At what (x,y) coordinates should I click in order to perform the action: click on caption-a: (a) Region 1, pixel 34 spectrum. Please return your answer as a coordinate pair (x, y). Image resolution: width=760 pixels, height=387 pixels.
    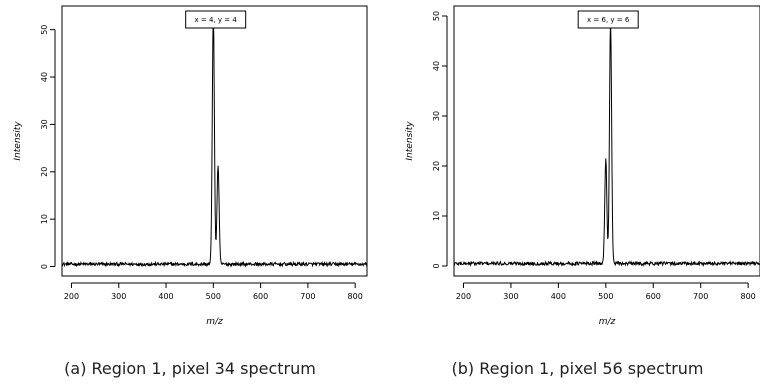
    Looking at the image, I should click on (190, 368).